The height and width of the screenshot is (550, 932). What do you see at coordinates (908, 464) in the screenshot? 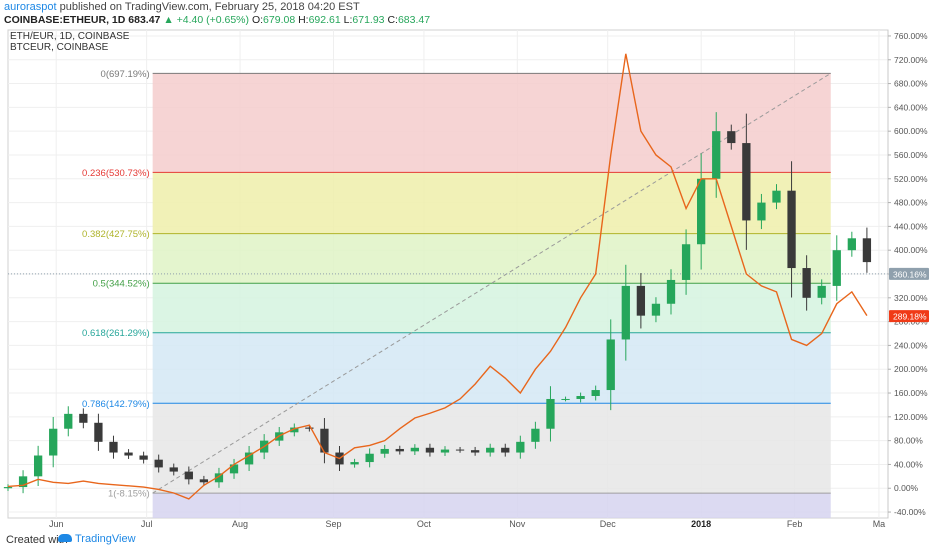
I see `y-tick-label: 40.00%` at bounding box center [908, 464].